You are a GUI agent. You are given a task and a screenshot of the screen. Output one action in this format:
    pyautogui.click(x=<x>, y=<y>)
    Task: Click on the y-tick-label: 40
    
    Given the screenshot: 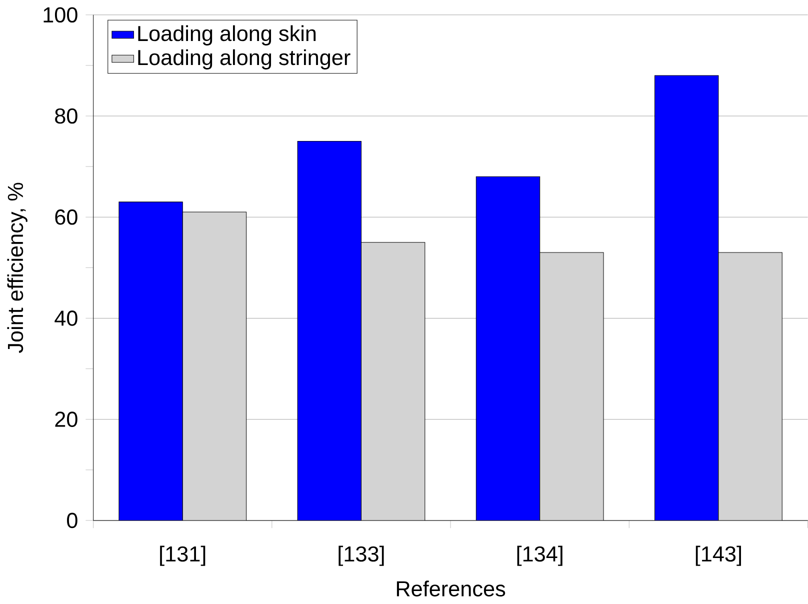 What is the action you would take?
    pyautogui.click(x=66, y=318)
    